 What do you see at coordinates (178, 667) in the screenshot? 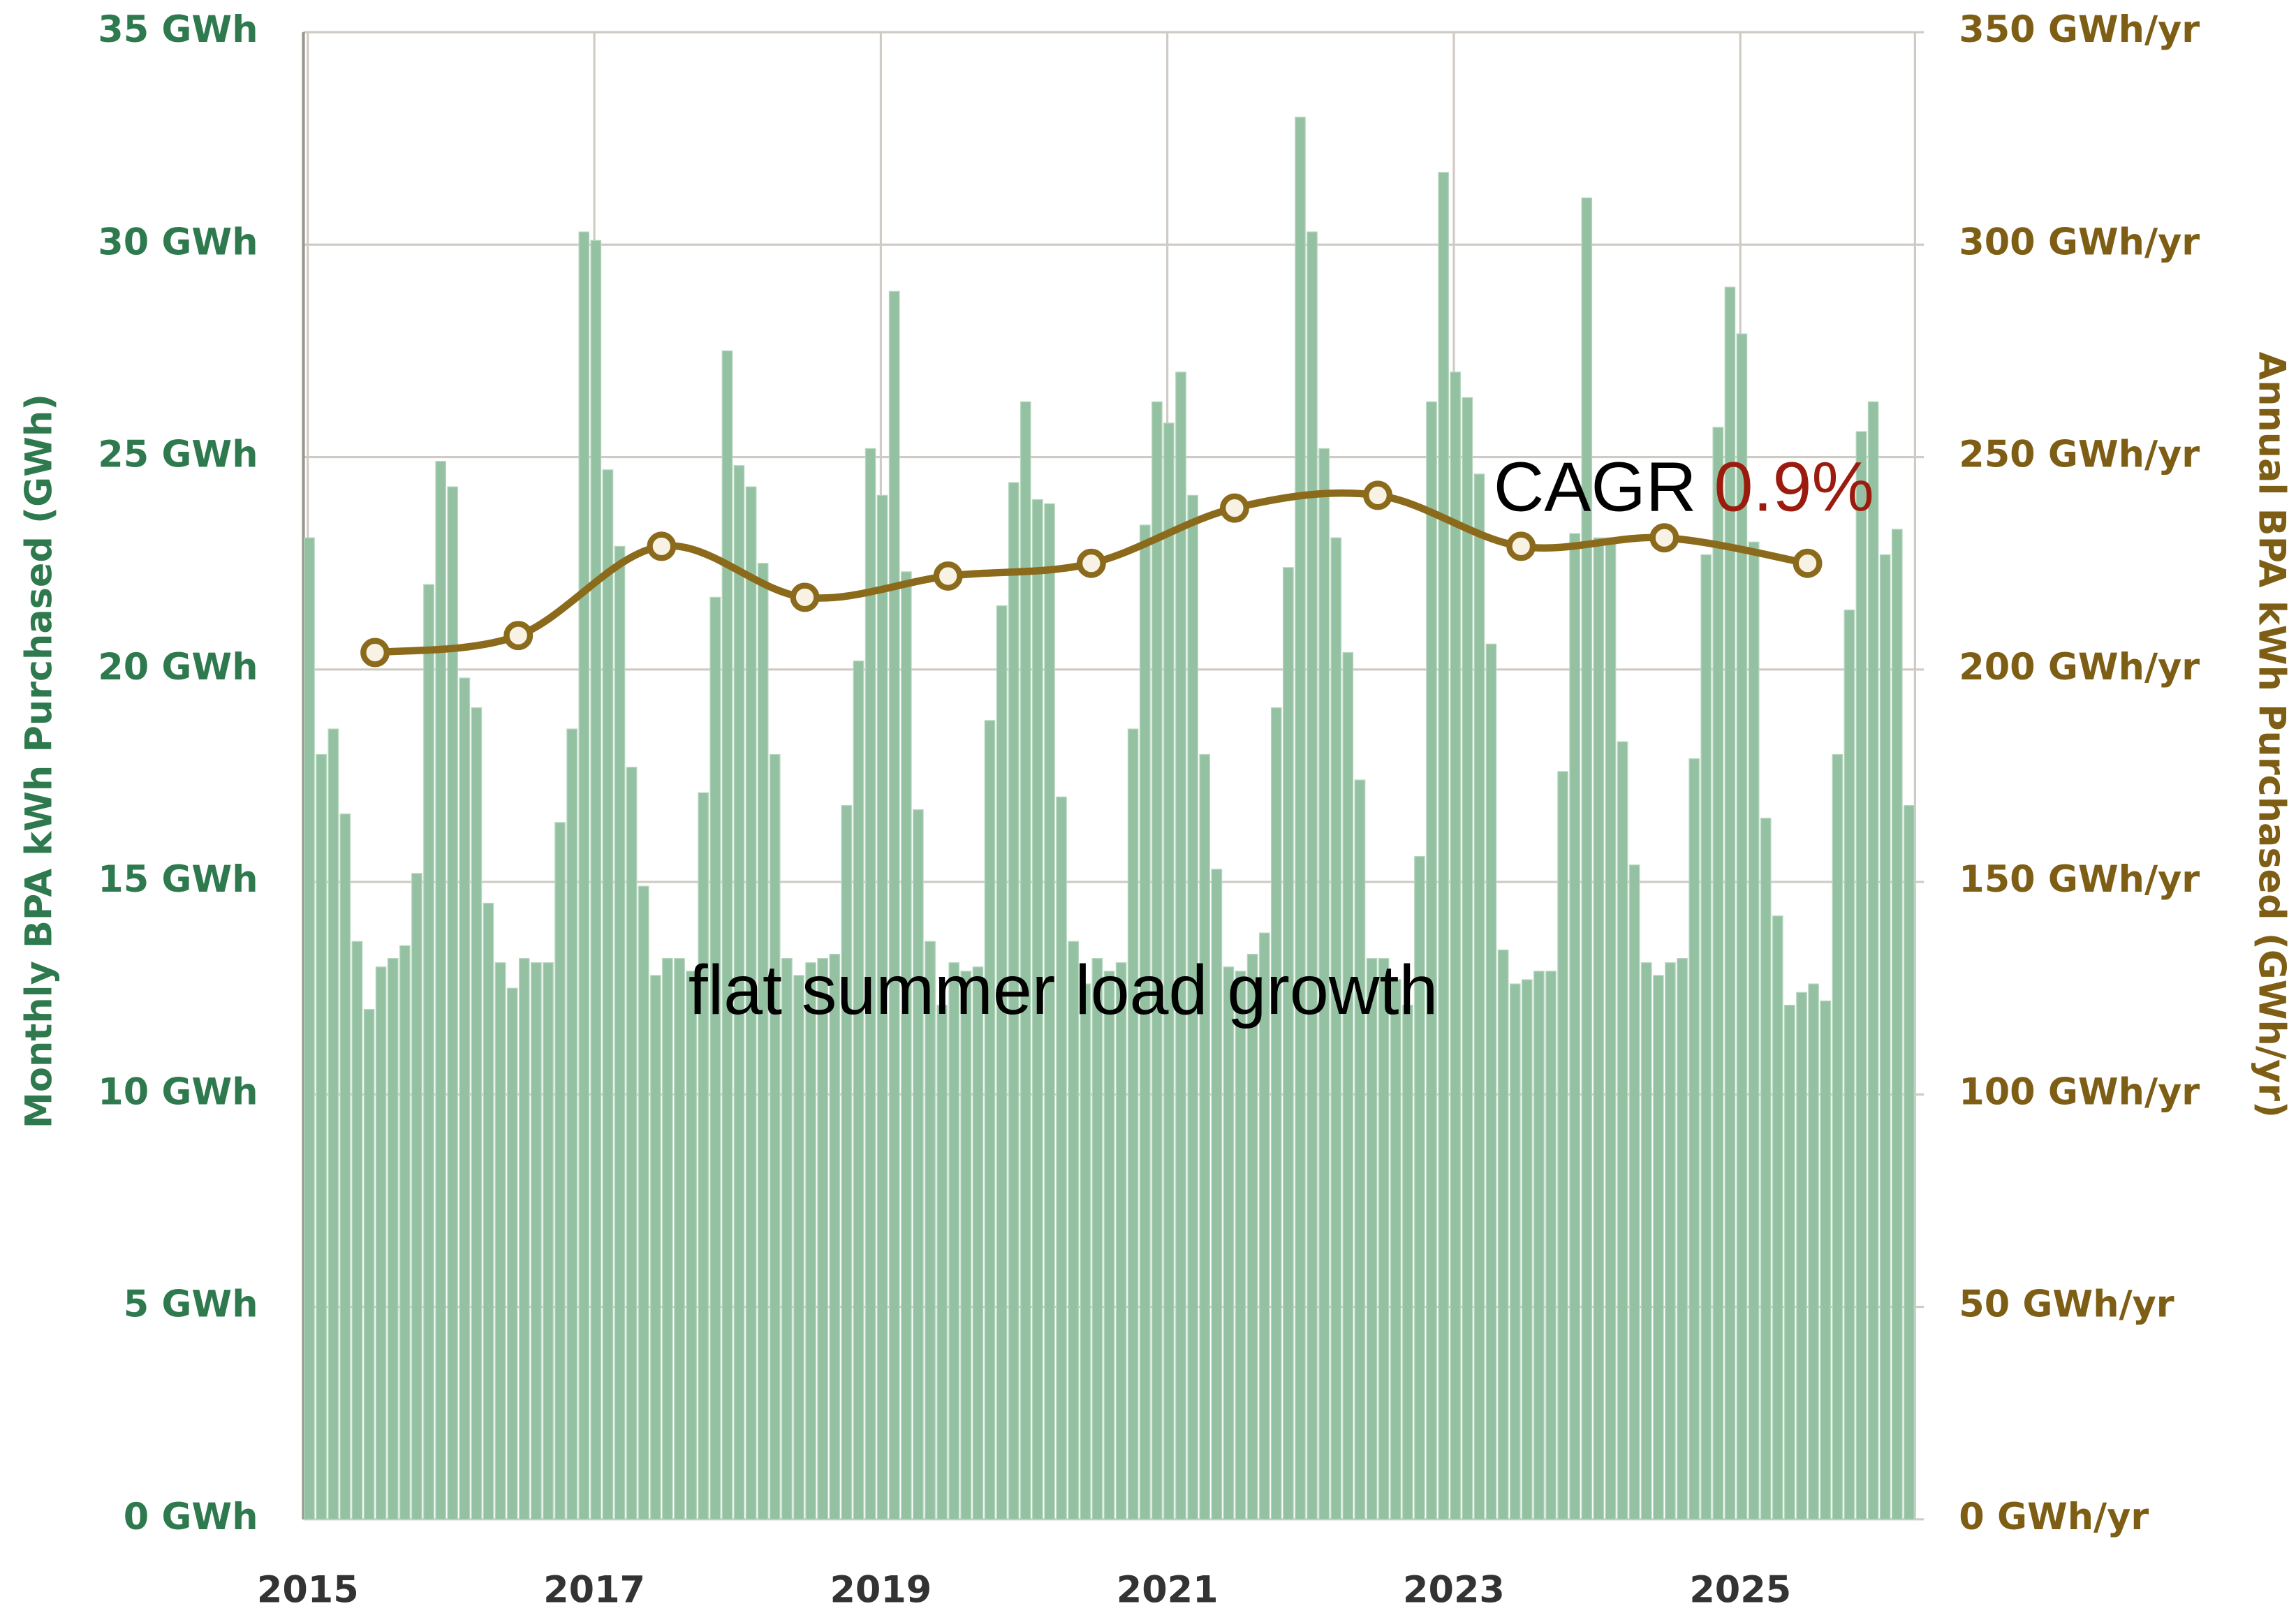
I see `y-tick-label: 20 GWh` at bounding box center [178, 667].